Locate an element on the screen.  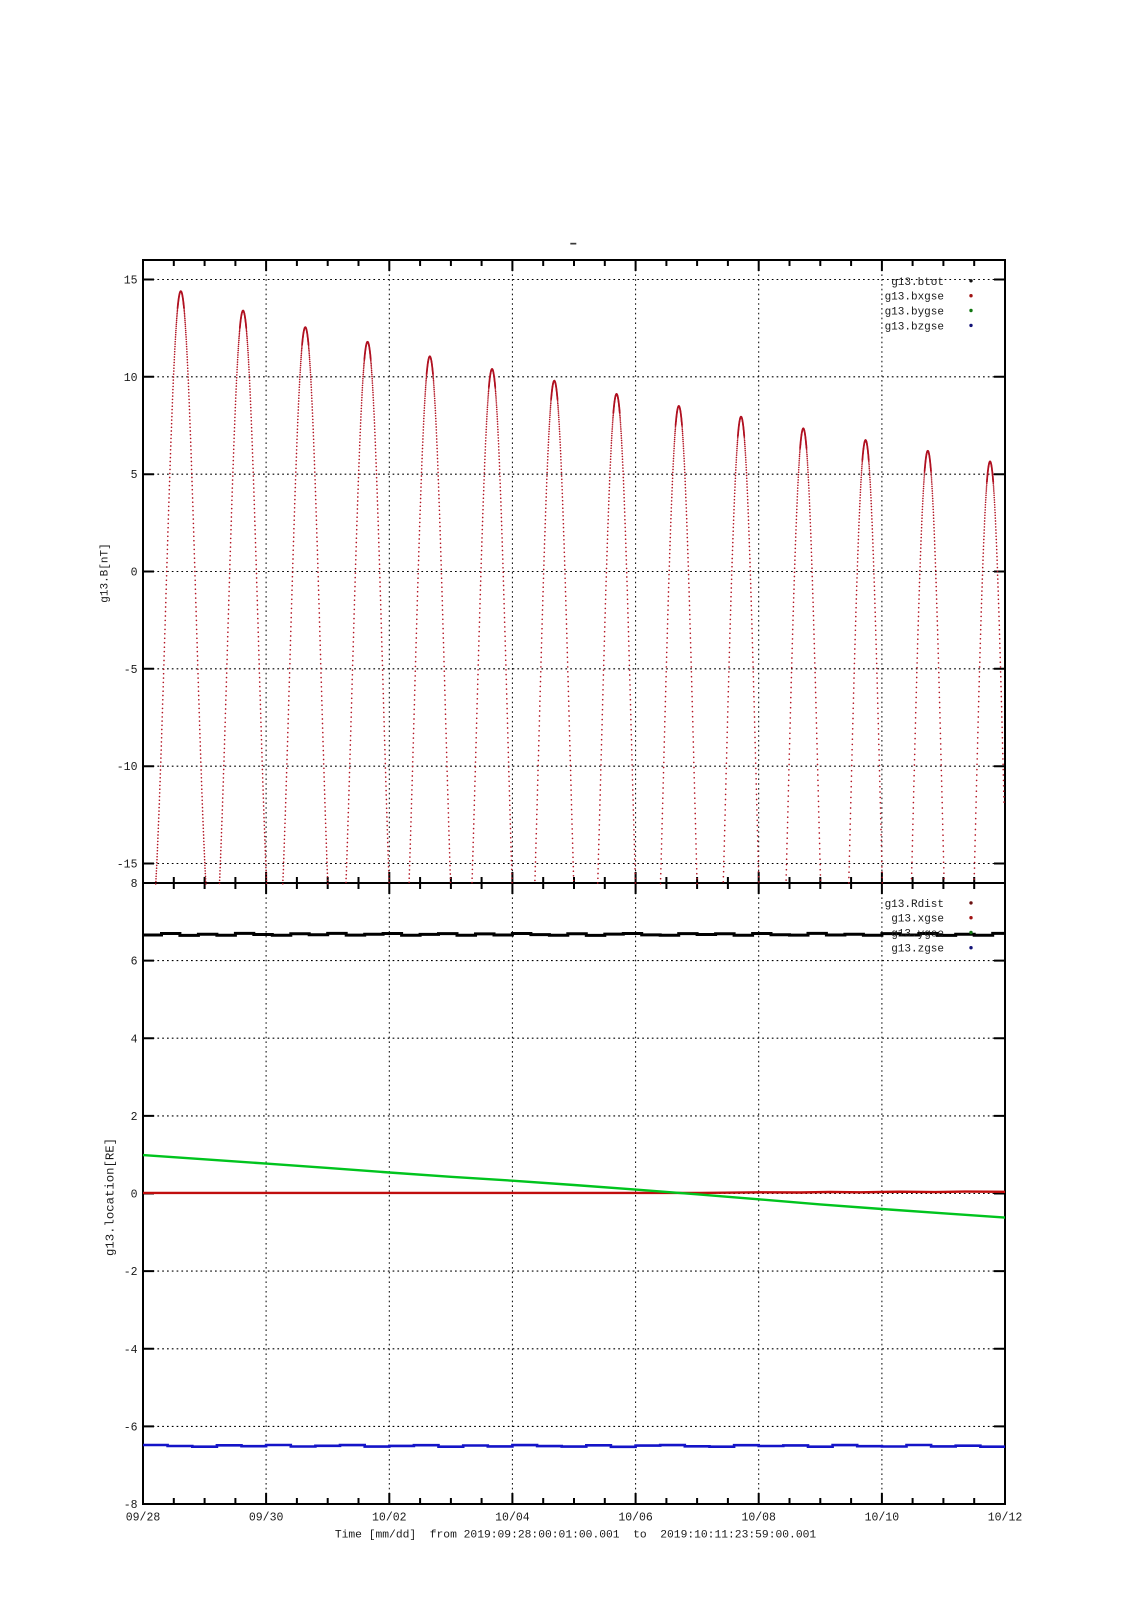
svg-text: g13.bxgse is located at coordinates (914, 298).